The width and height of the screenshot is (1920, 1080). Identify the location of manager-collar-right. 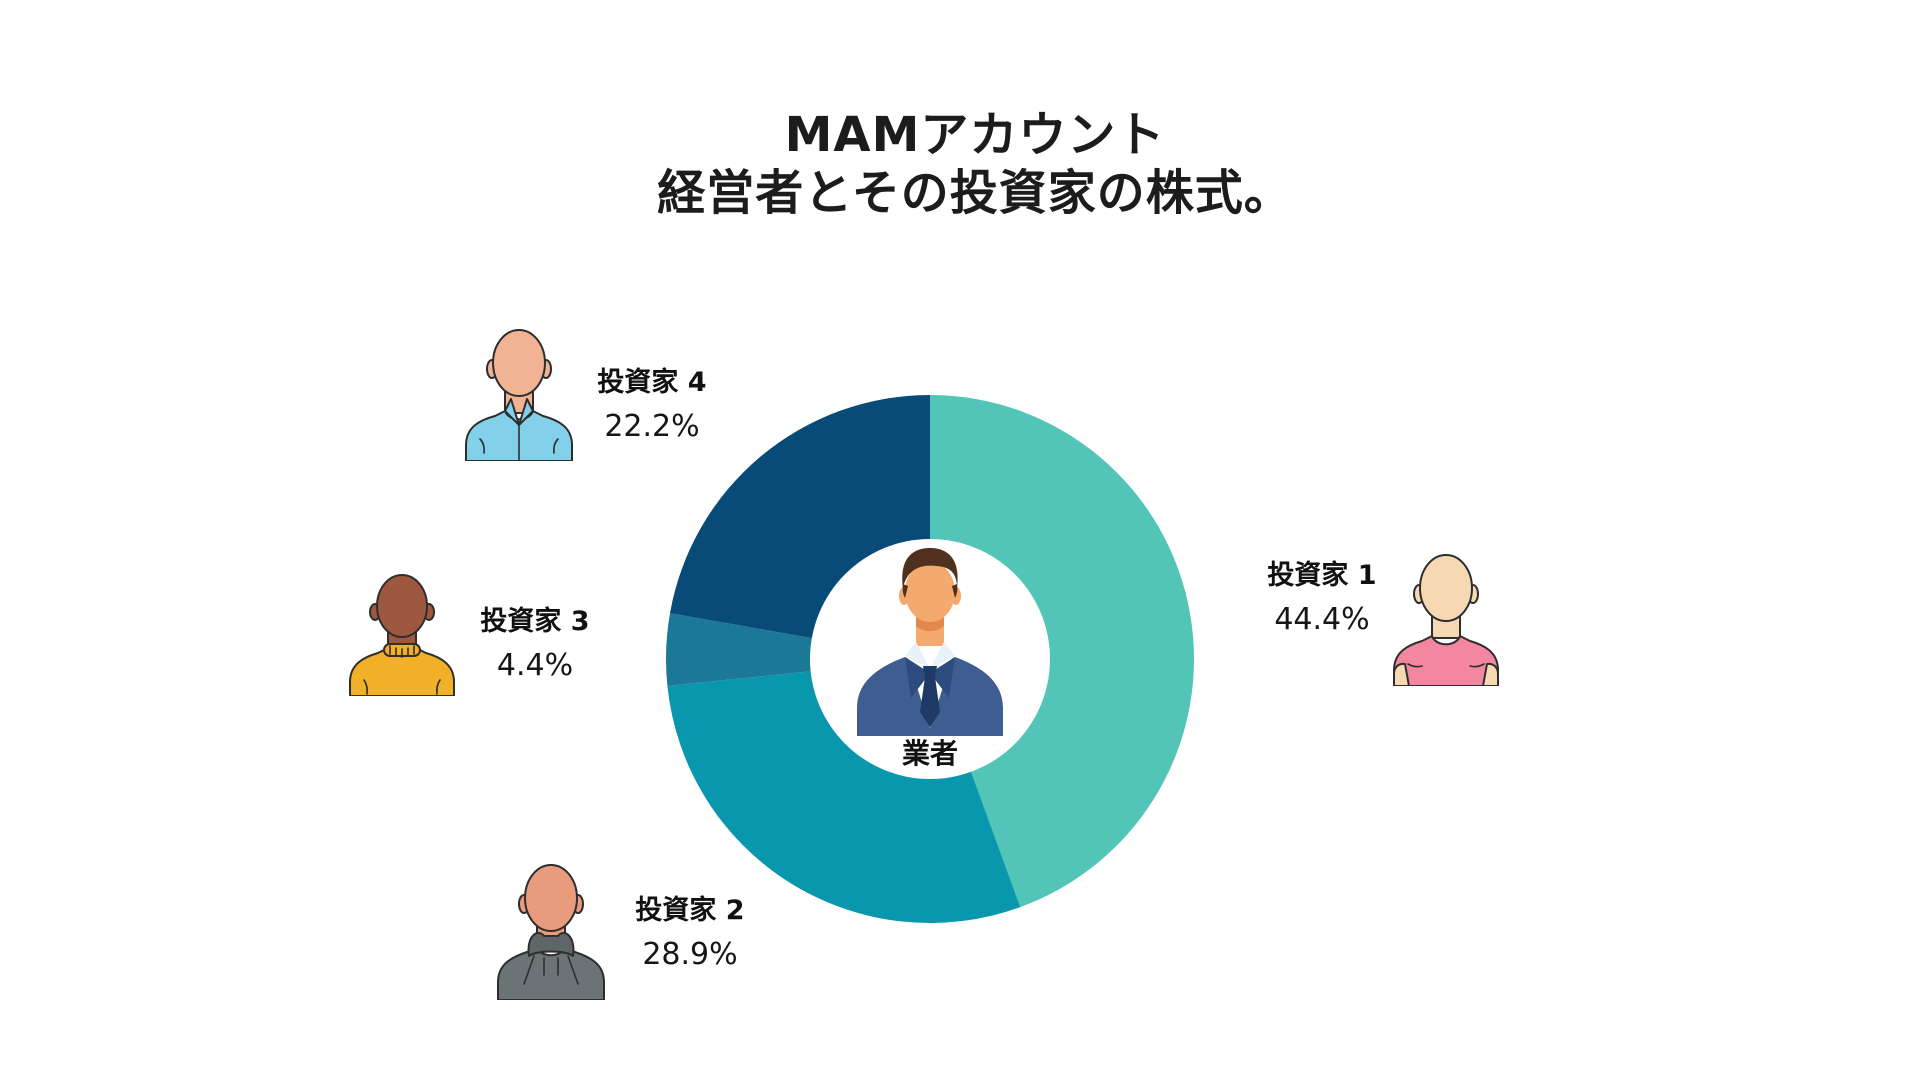
(942, 655).